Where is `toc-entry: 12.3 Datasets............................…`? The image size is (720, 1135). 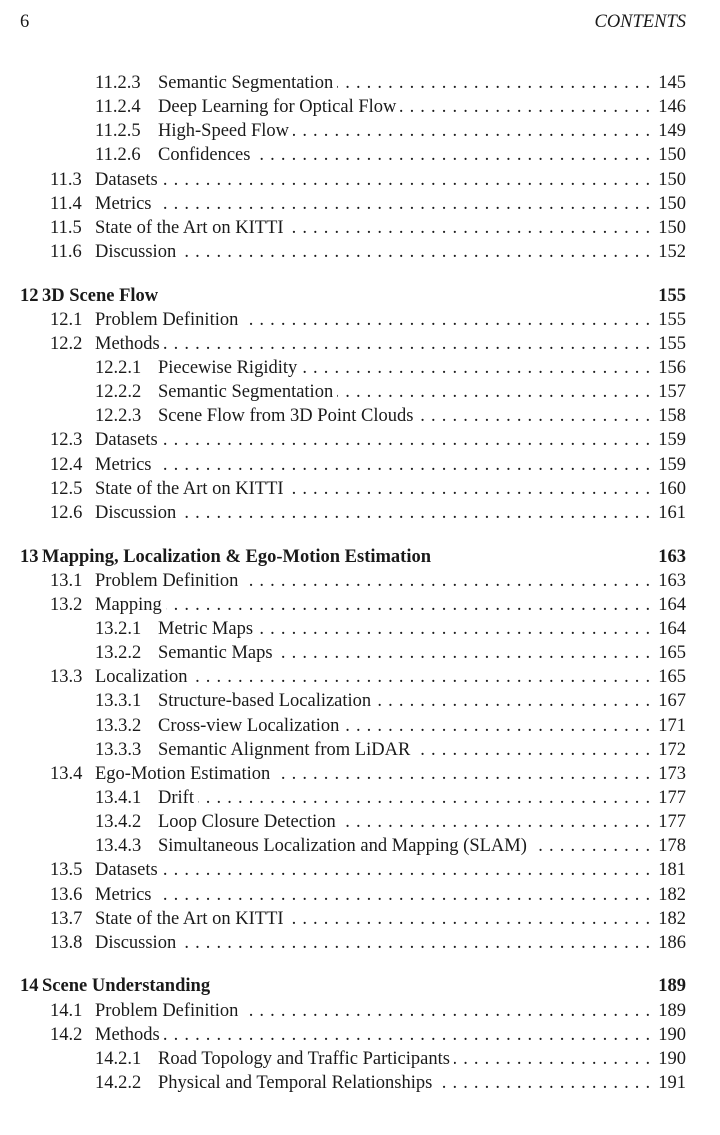 toc-entry: 12.3 Datasets............................… is located at coordinates (360, 440).